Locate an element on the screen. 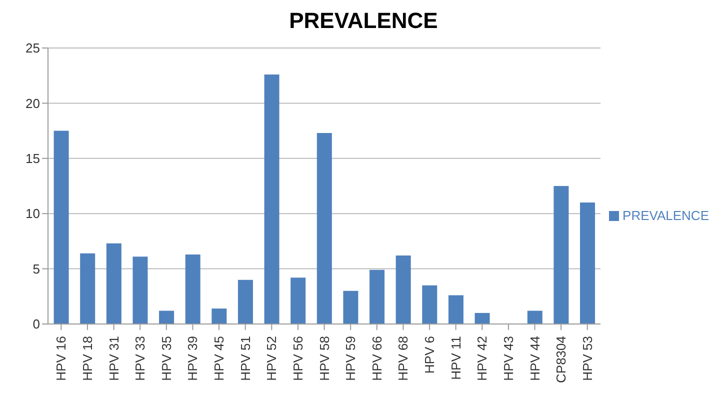 Image resolution: width=727 pixels, height=400 pixels. x-tick-label: HPV 18 is located at coordinates (87, 358).